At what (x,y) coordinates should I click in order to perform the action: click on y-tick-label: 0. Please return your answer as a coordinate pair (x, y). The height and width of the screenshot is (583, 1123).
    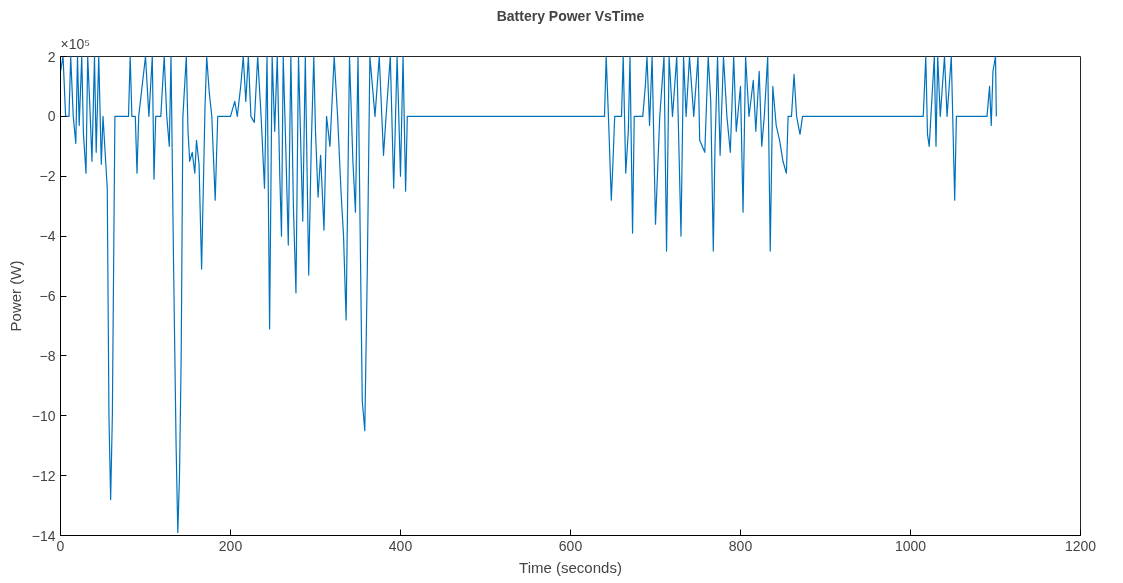
    Looking at the image, I should click on (51, 116).